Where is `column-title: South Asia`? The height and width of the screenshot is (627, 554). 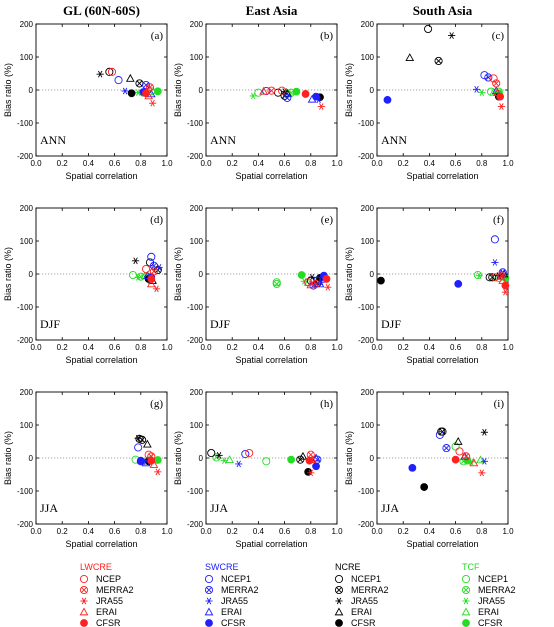 column-title: South Asia is located at coordinates (443, 10).